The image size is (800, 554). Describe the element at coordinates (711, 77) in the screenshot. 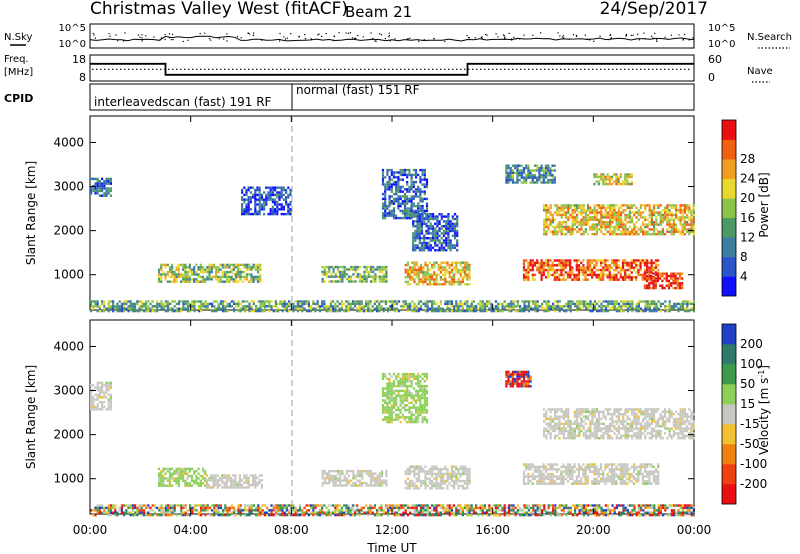

I see `freq-right-tick-bottom: 0` at that location.